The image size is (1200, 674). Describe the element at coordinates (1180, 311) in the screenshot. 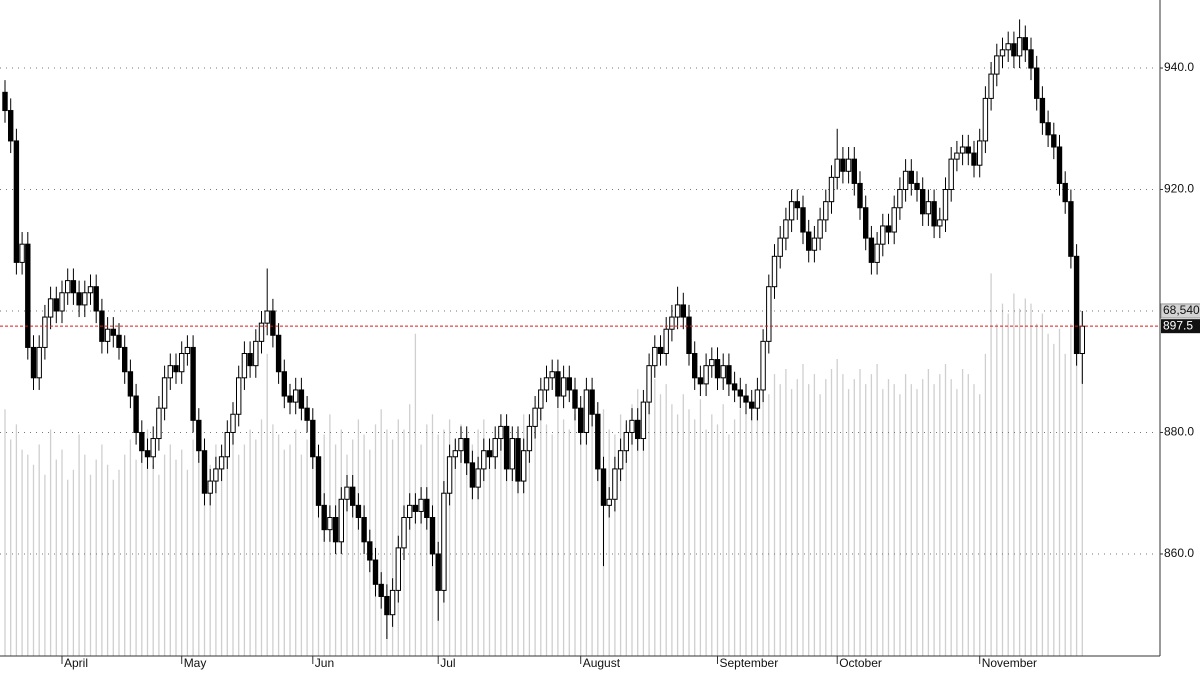

I see `volume-marker` at that location.